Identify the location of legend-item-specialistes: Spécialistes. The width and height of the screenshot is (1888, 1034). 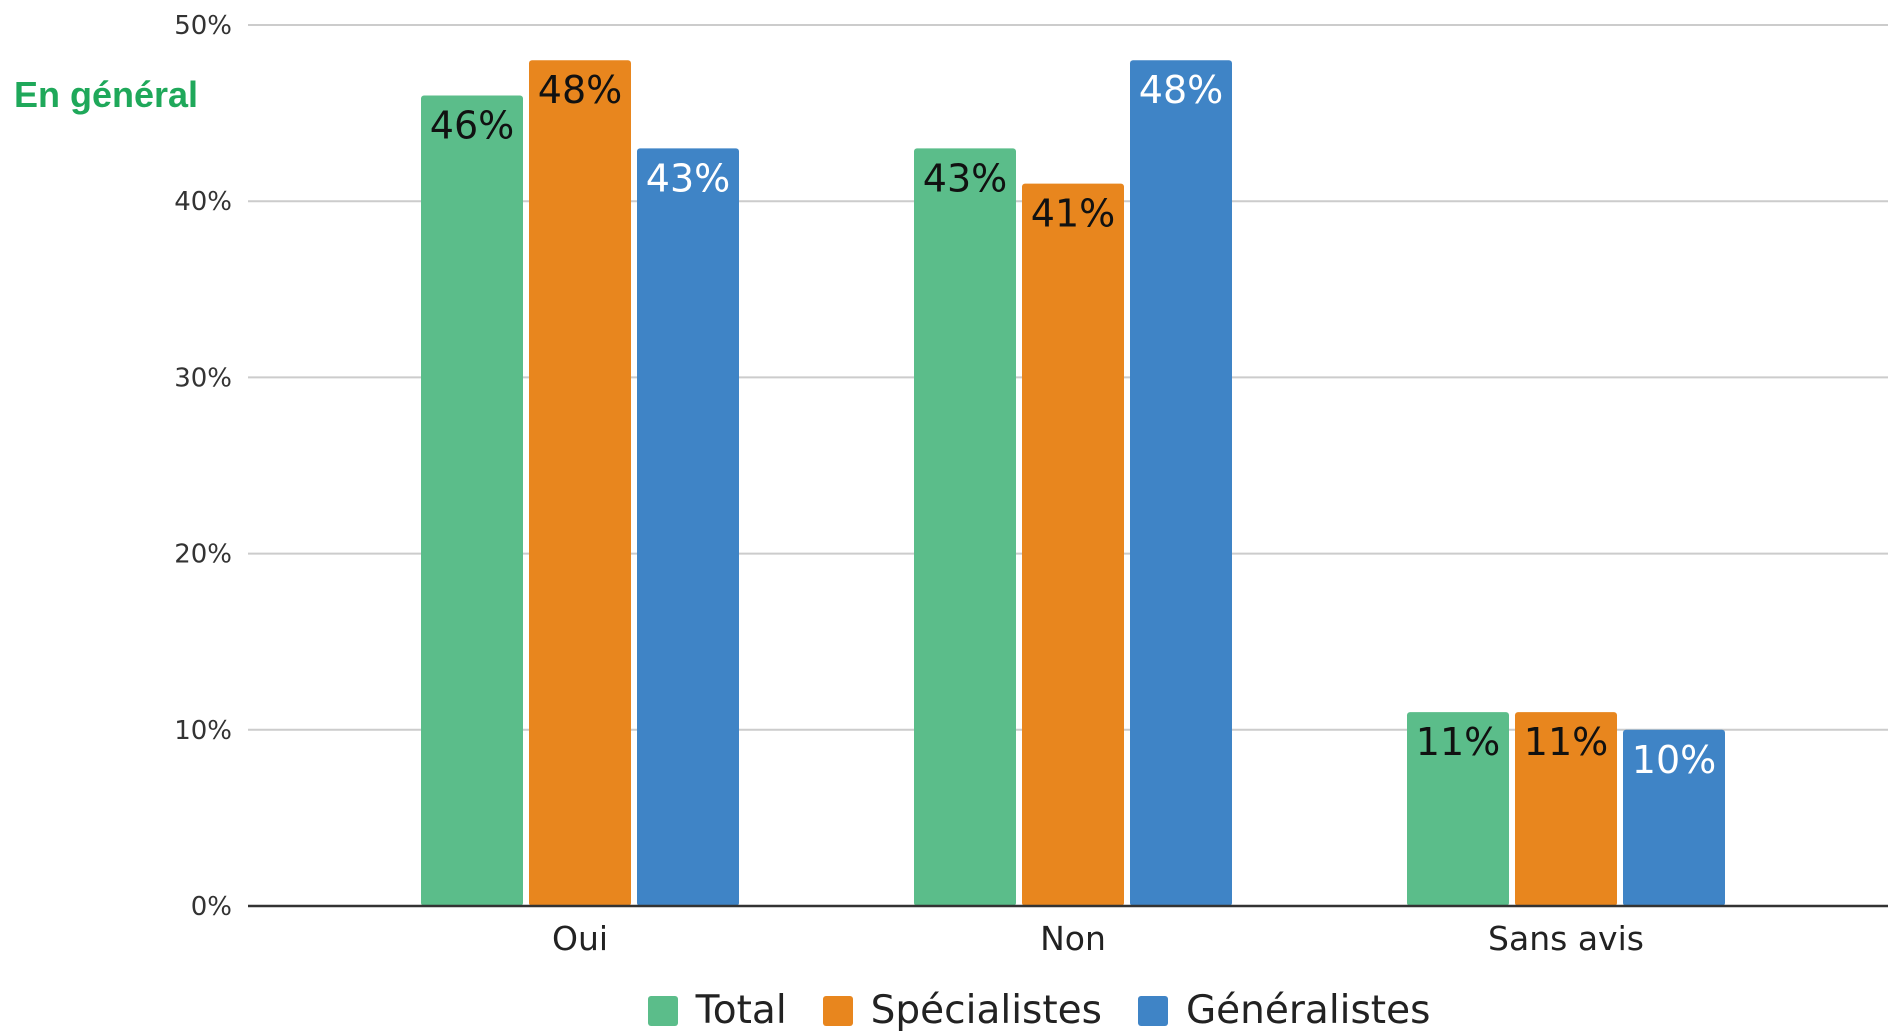
(962, 1010).